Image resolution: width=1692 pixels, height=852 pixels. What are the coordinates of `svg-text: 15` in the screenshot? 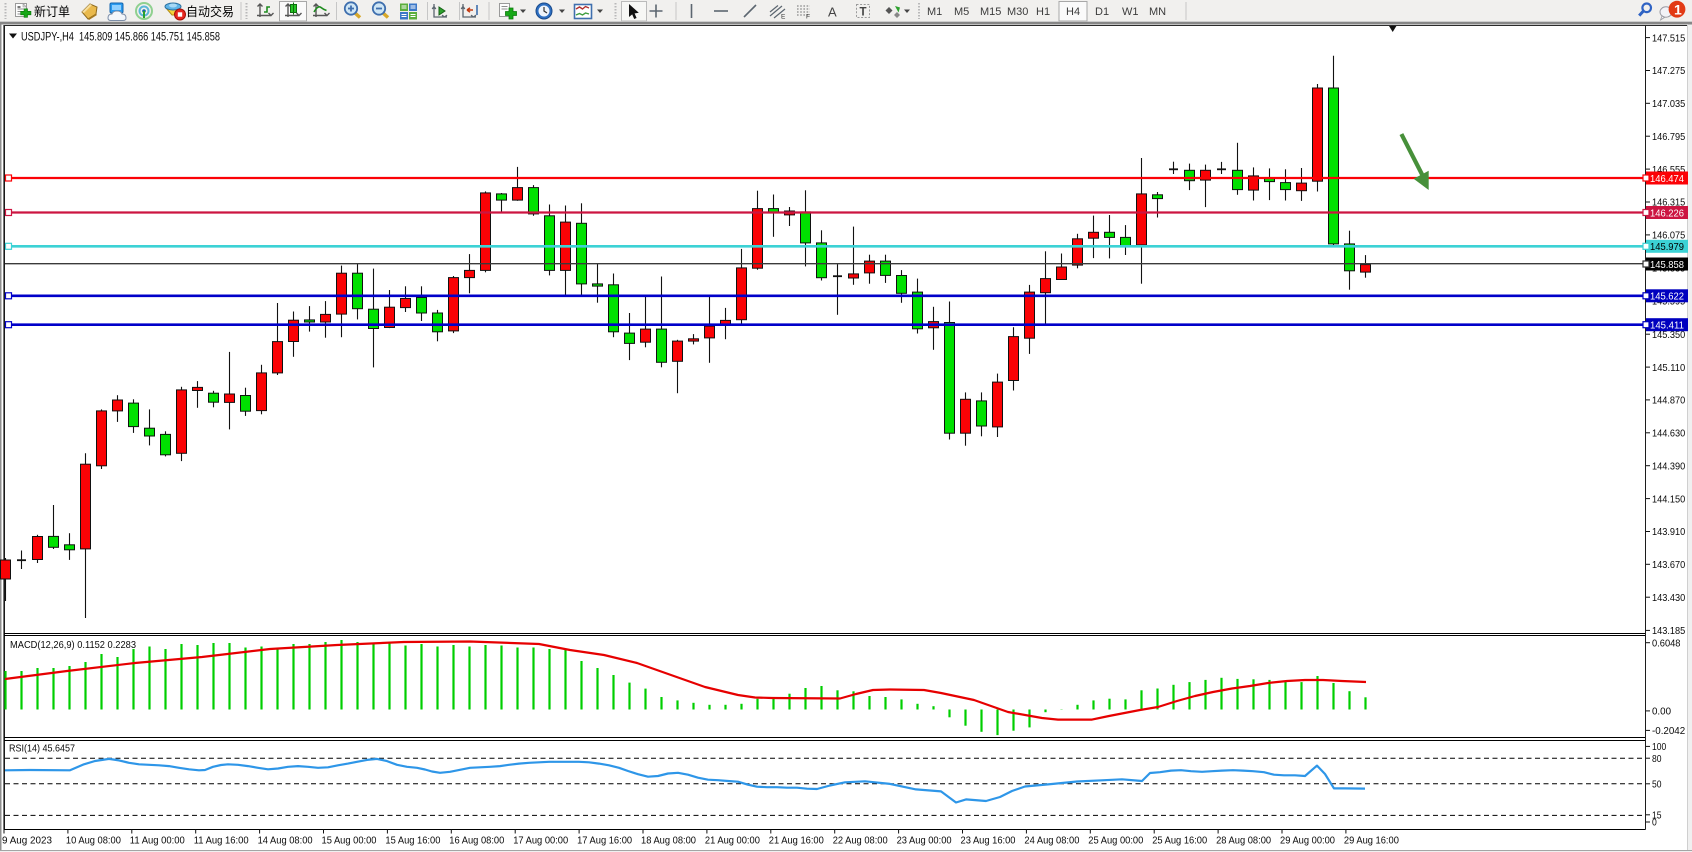 It's located at (1657, 816).